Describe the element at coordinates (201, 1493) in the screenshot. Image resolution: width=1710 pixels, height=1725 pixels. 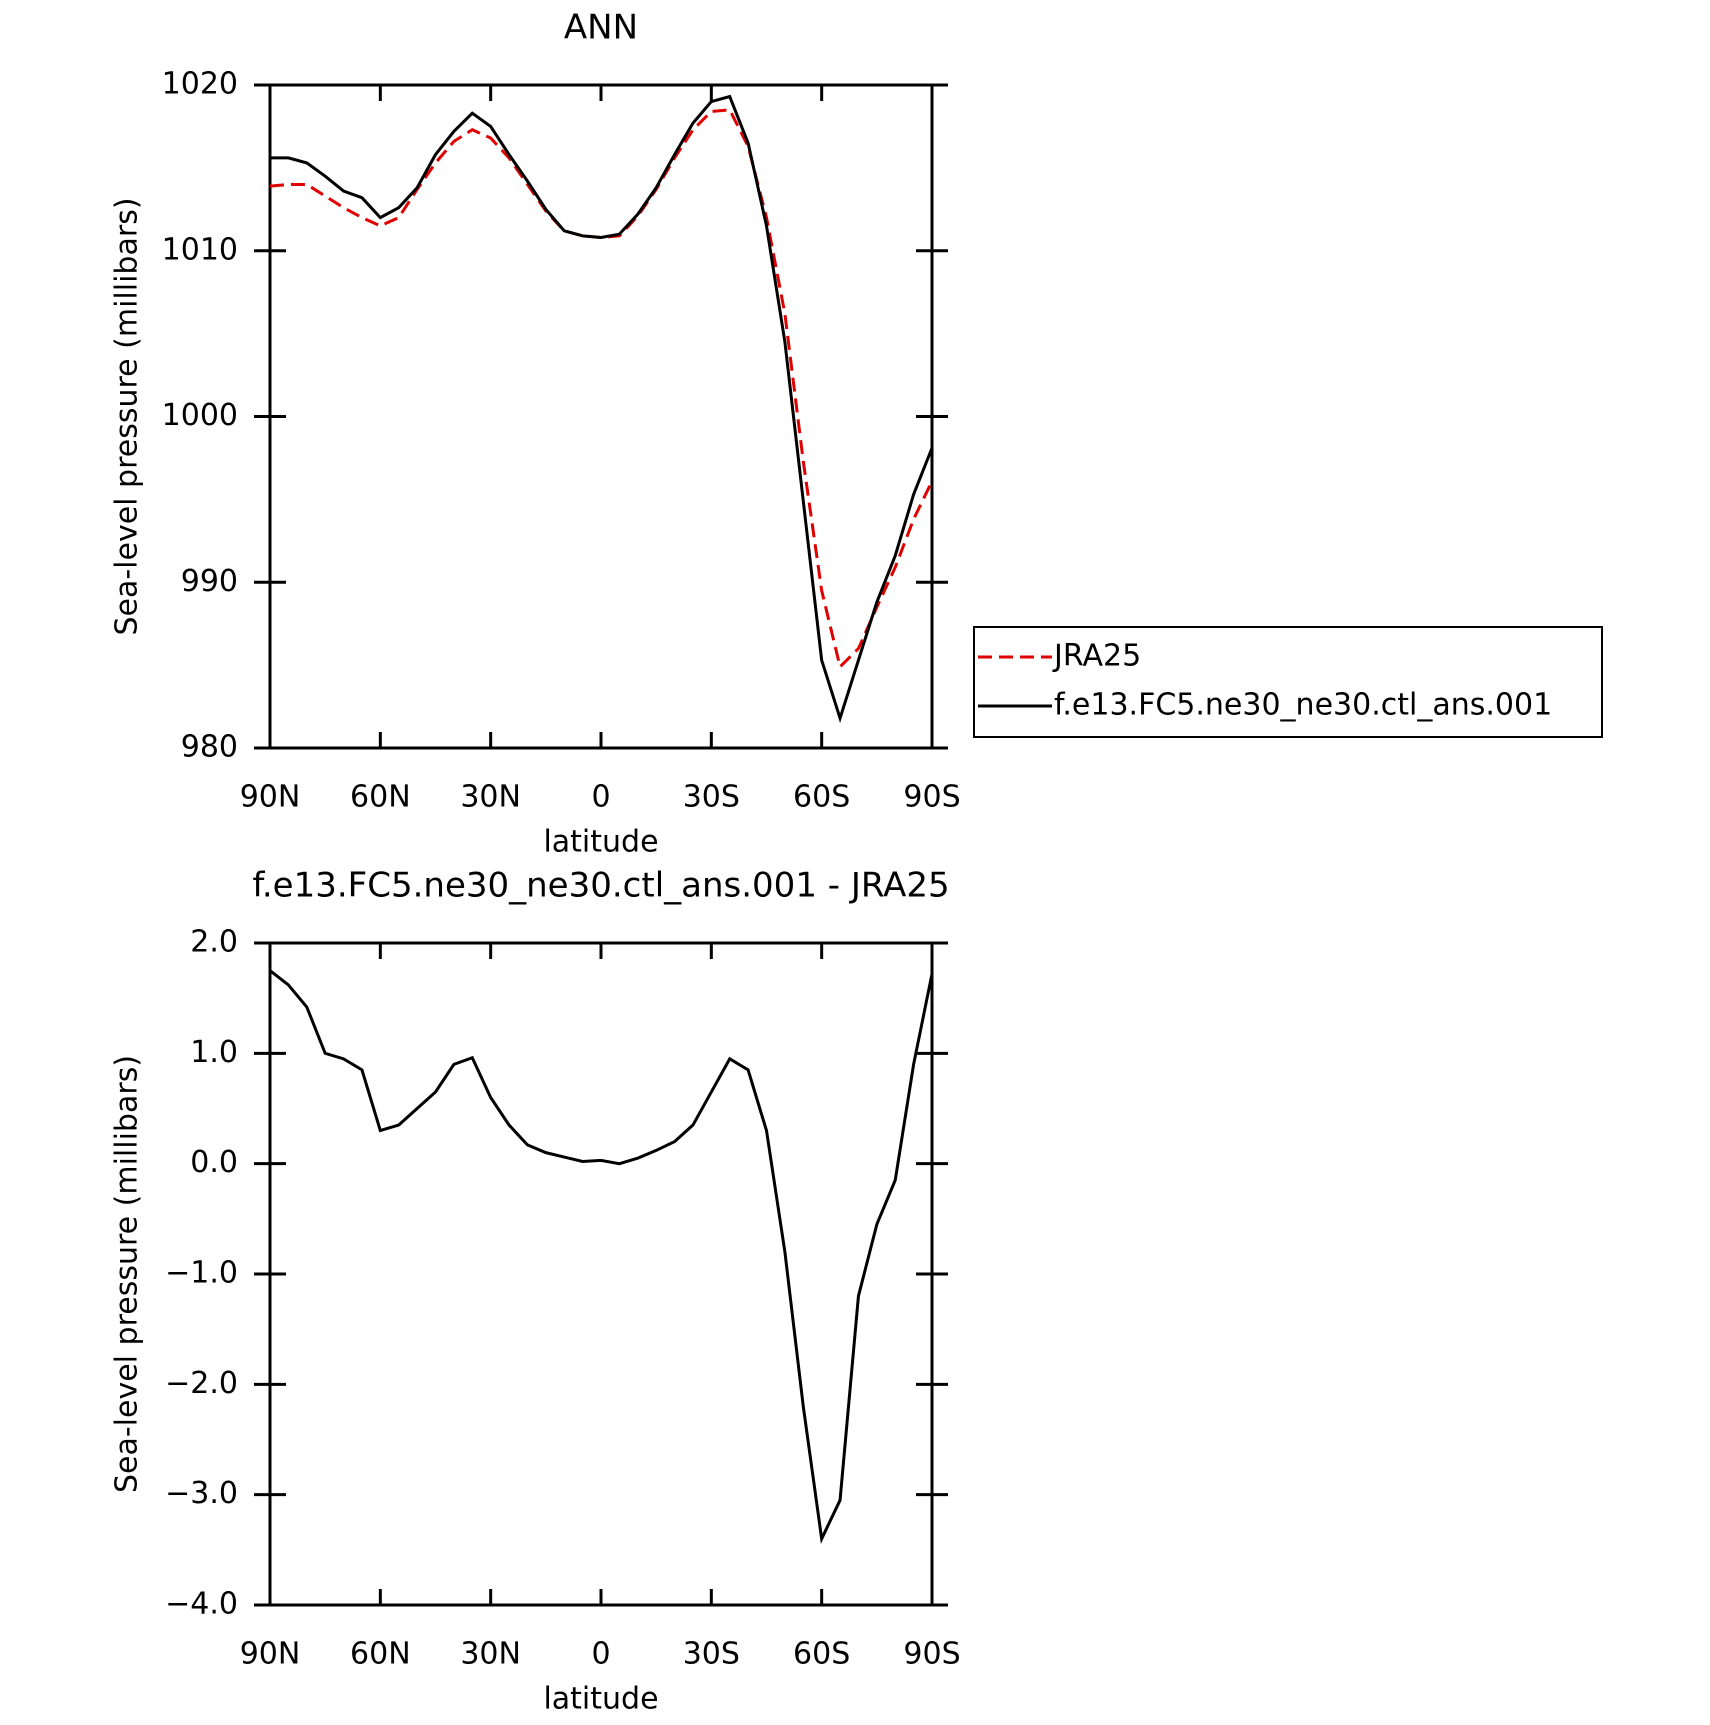
I see `y-tick-label: −3.0` at that location.